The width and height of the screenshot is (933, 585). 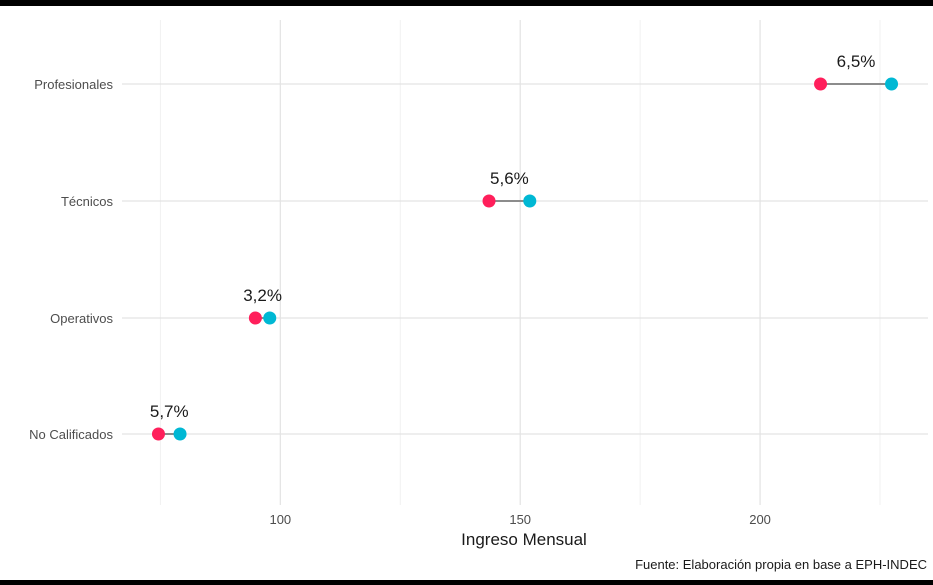 I want to click on y-tick-label: Operativos, so click(x=81, y=318).